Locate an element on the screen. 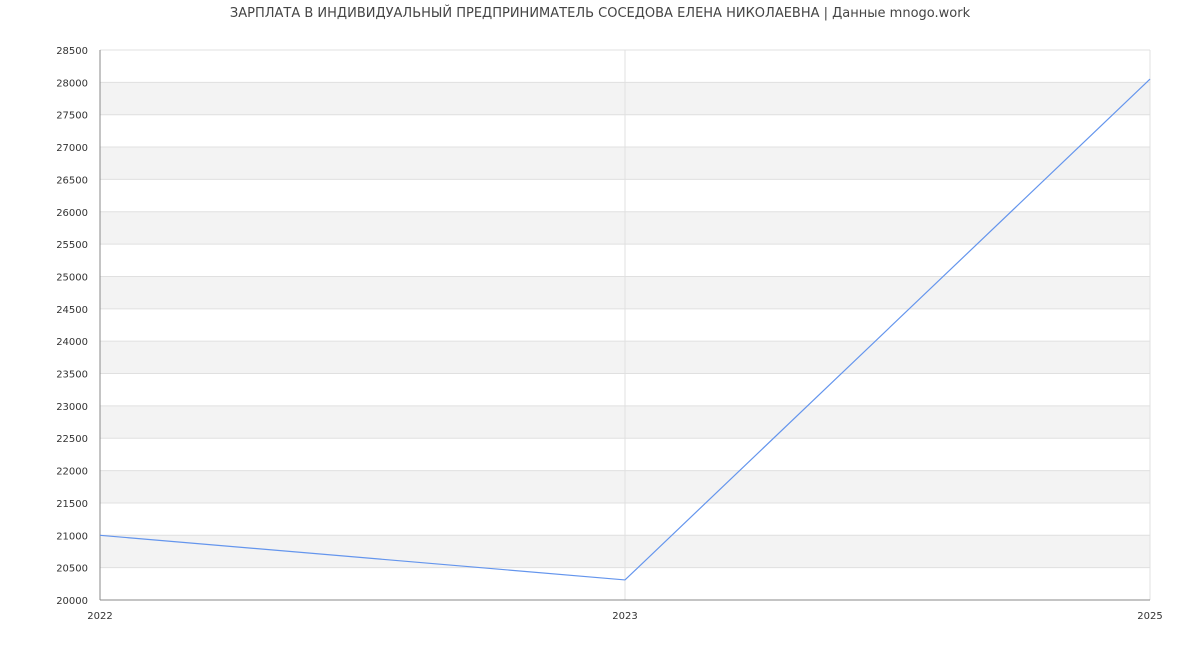  y-tick-label: 20500 is located at coordinates (72, 569).